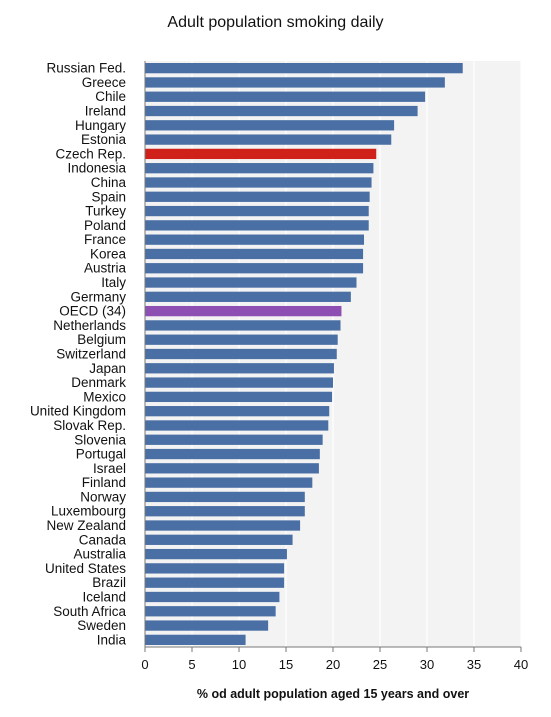 The image size is (551, 717). What do you see at coordinates (223, 525) in the screenshot?
I see `bar-new-zealand` at bounding box center [223, 525].